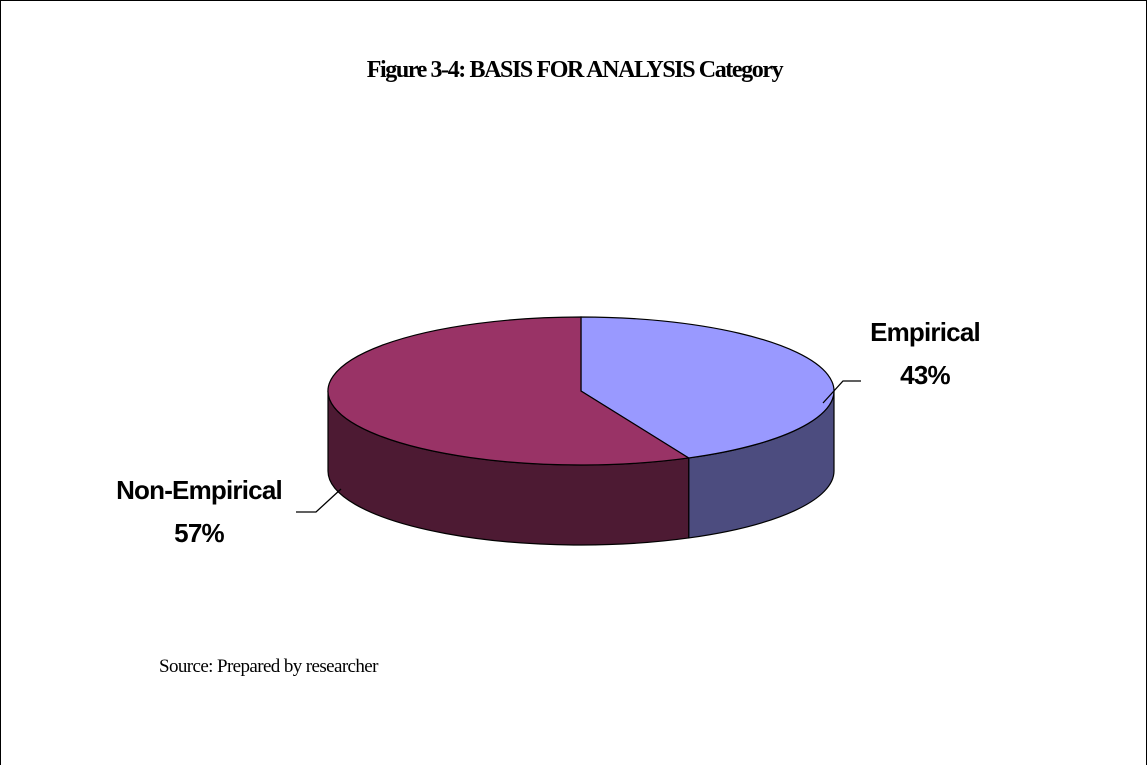 The height and width of the screenshot is (767, 1147). What do you see at coordinates (925, 332) in the screenshot?
I see `slice-label-empirical: Empirical` at bounding box center [925, 332].